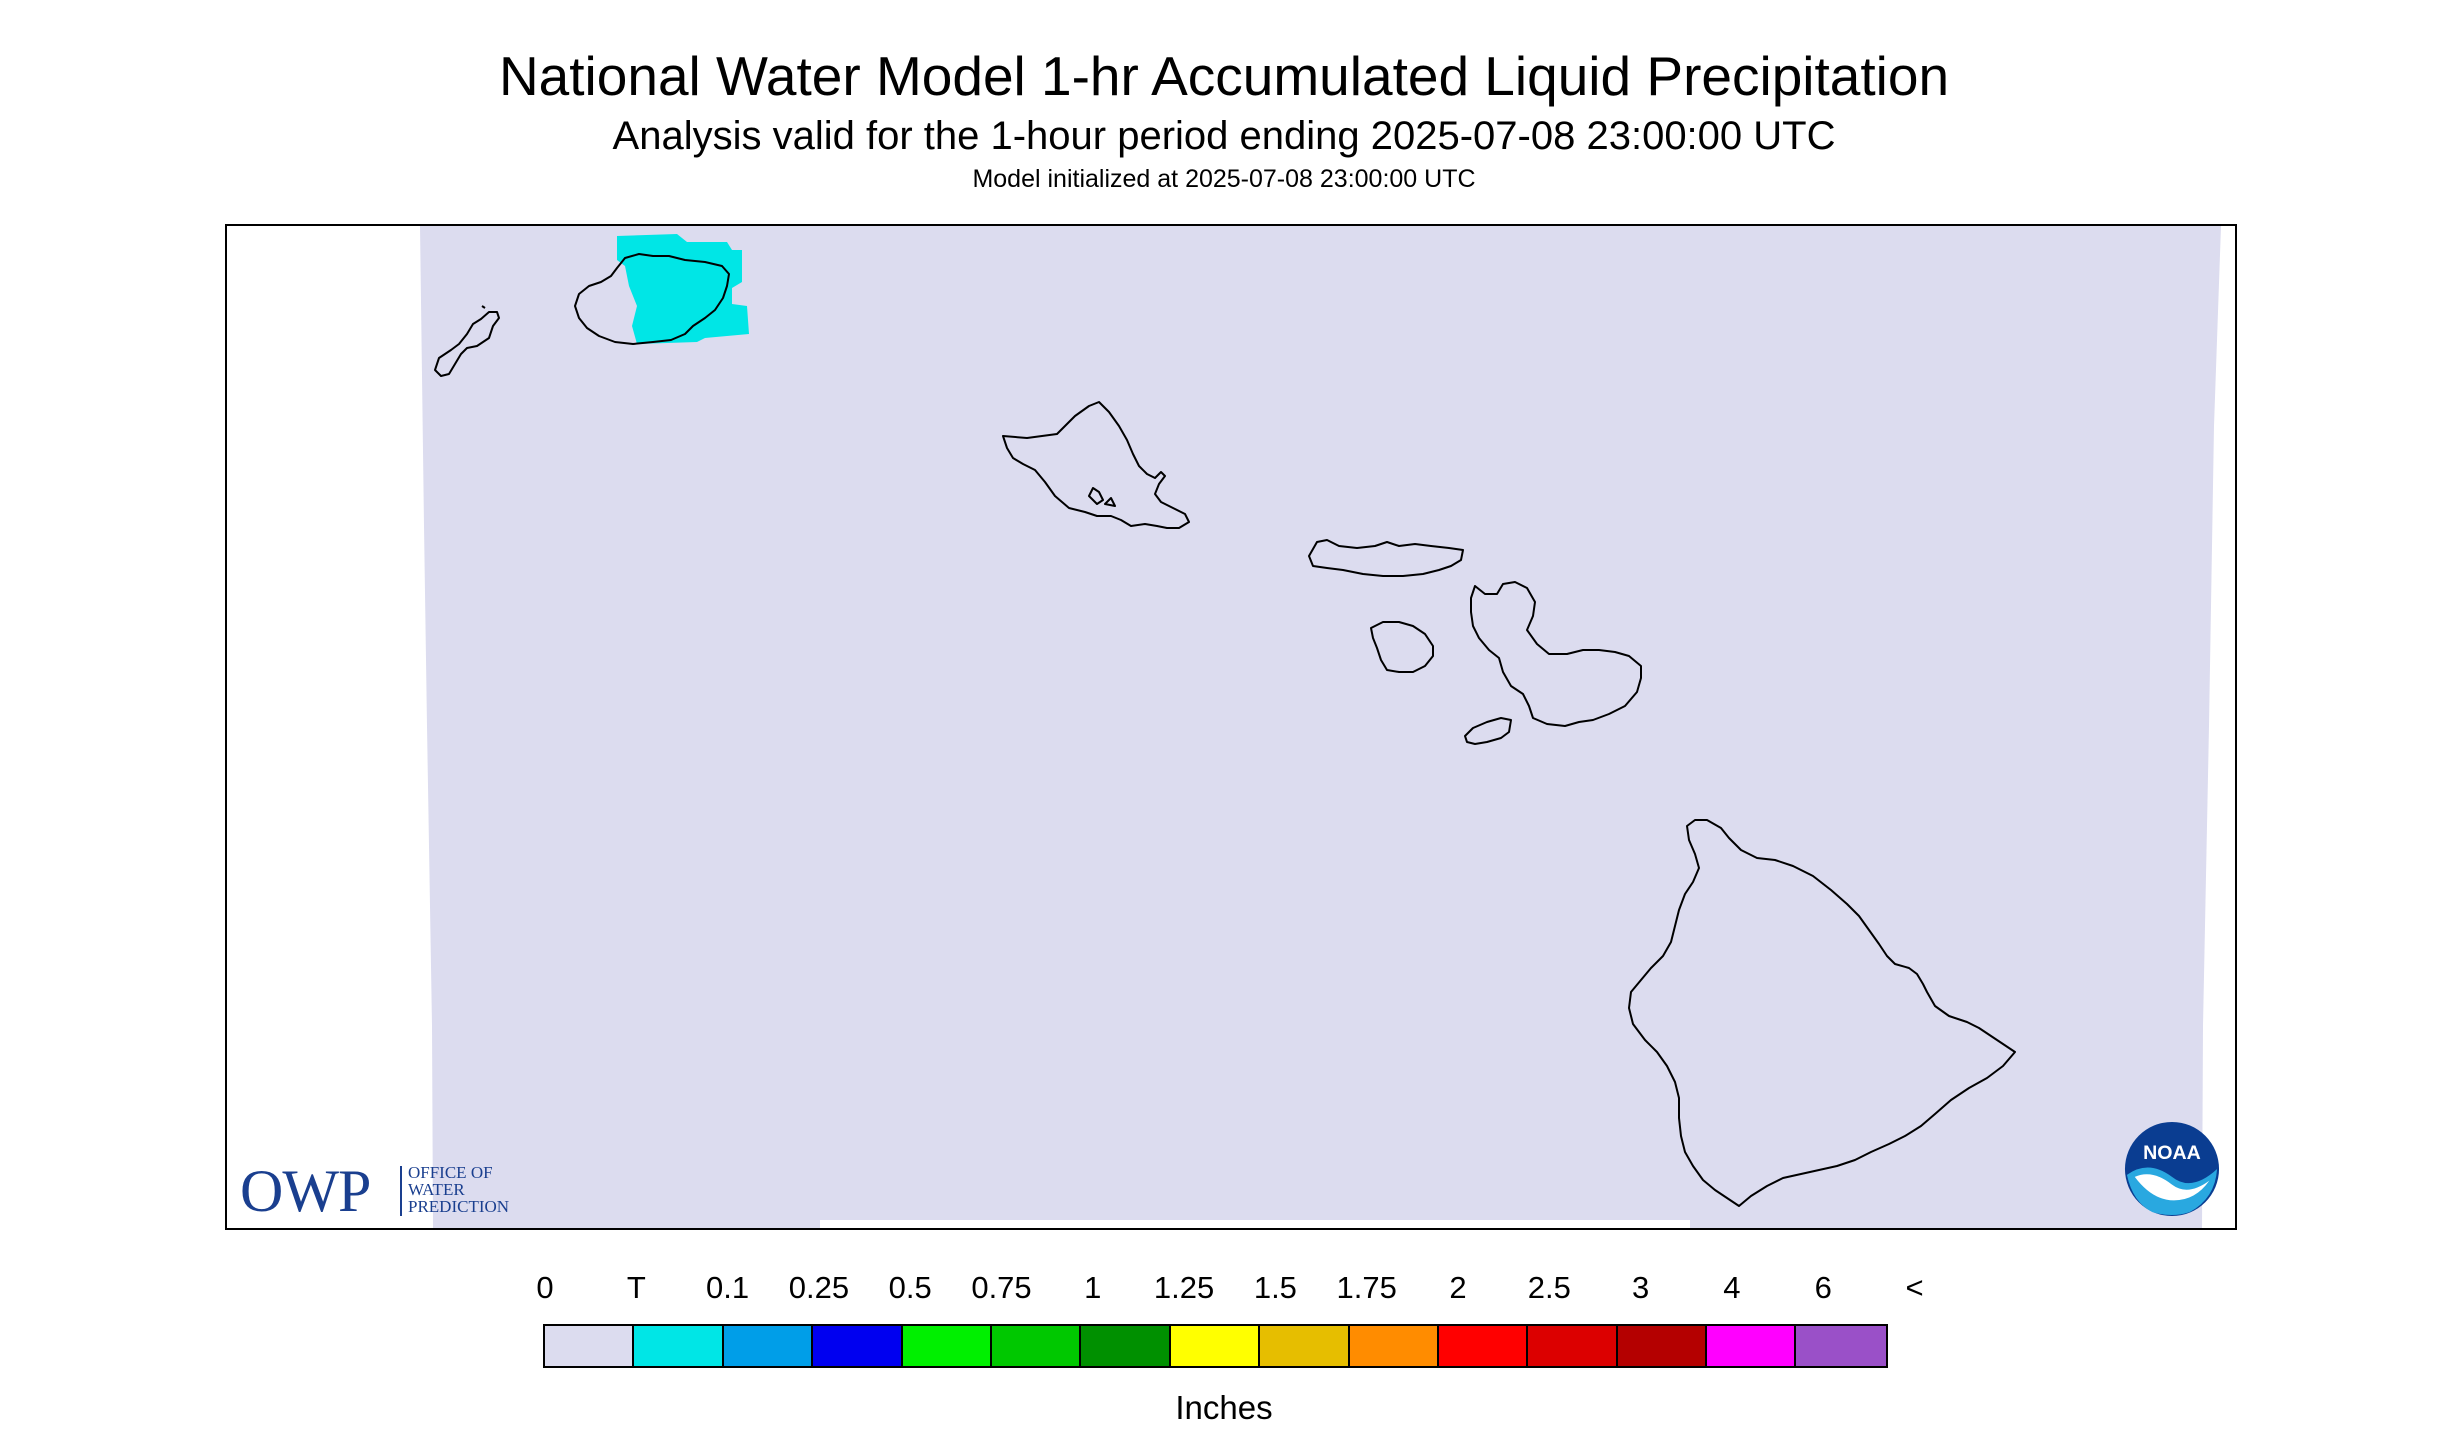 The width and height of the screenshot is (2448, 1448). What do you see at coordinates (459, 1206) in the screenshot?
I see `owp-logo-line: PREDICTION` at bounding box center [459, 1206].